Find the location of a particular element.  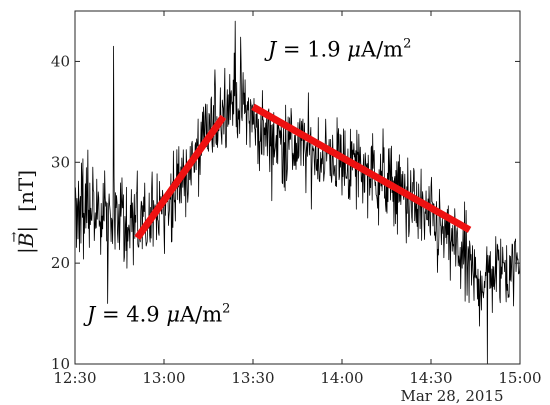

x-tick-label: 14:00 is located at coordinates (341, 378).